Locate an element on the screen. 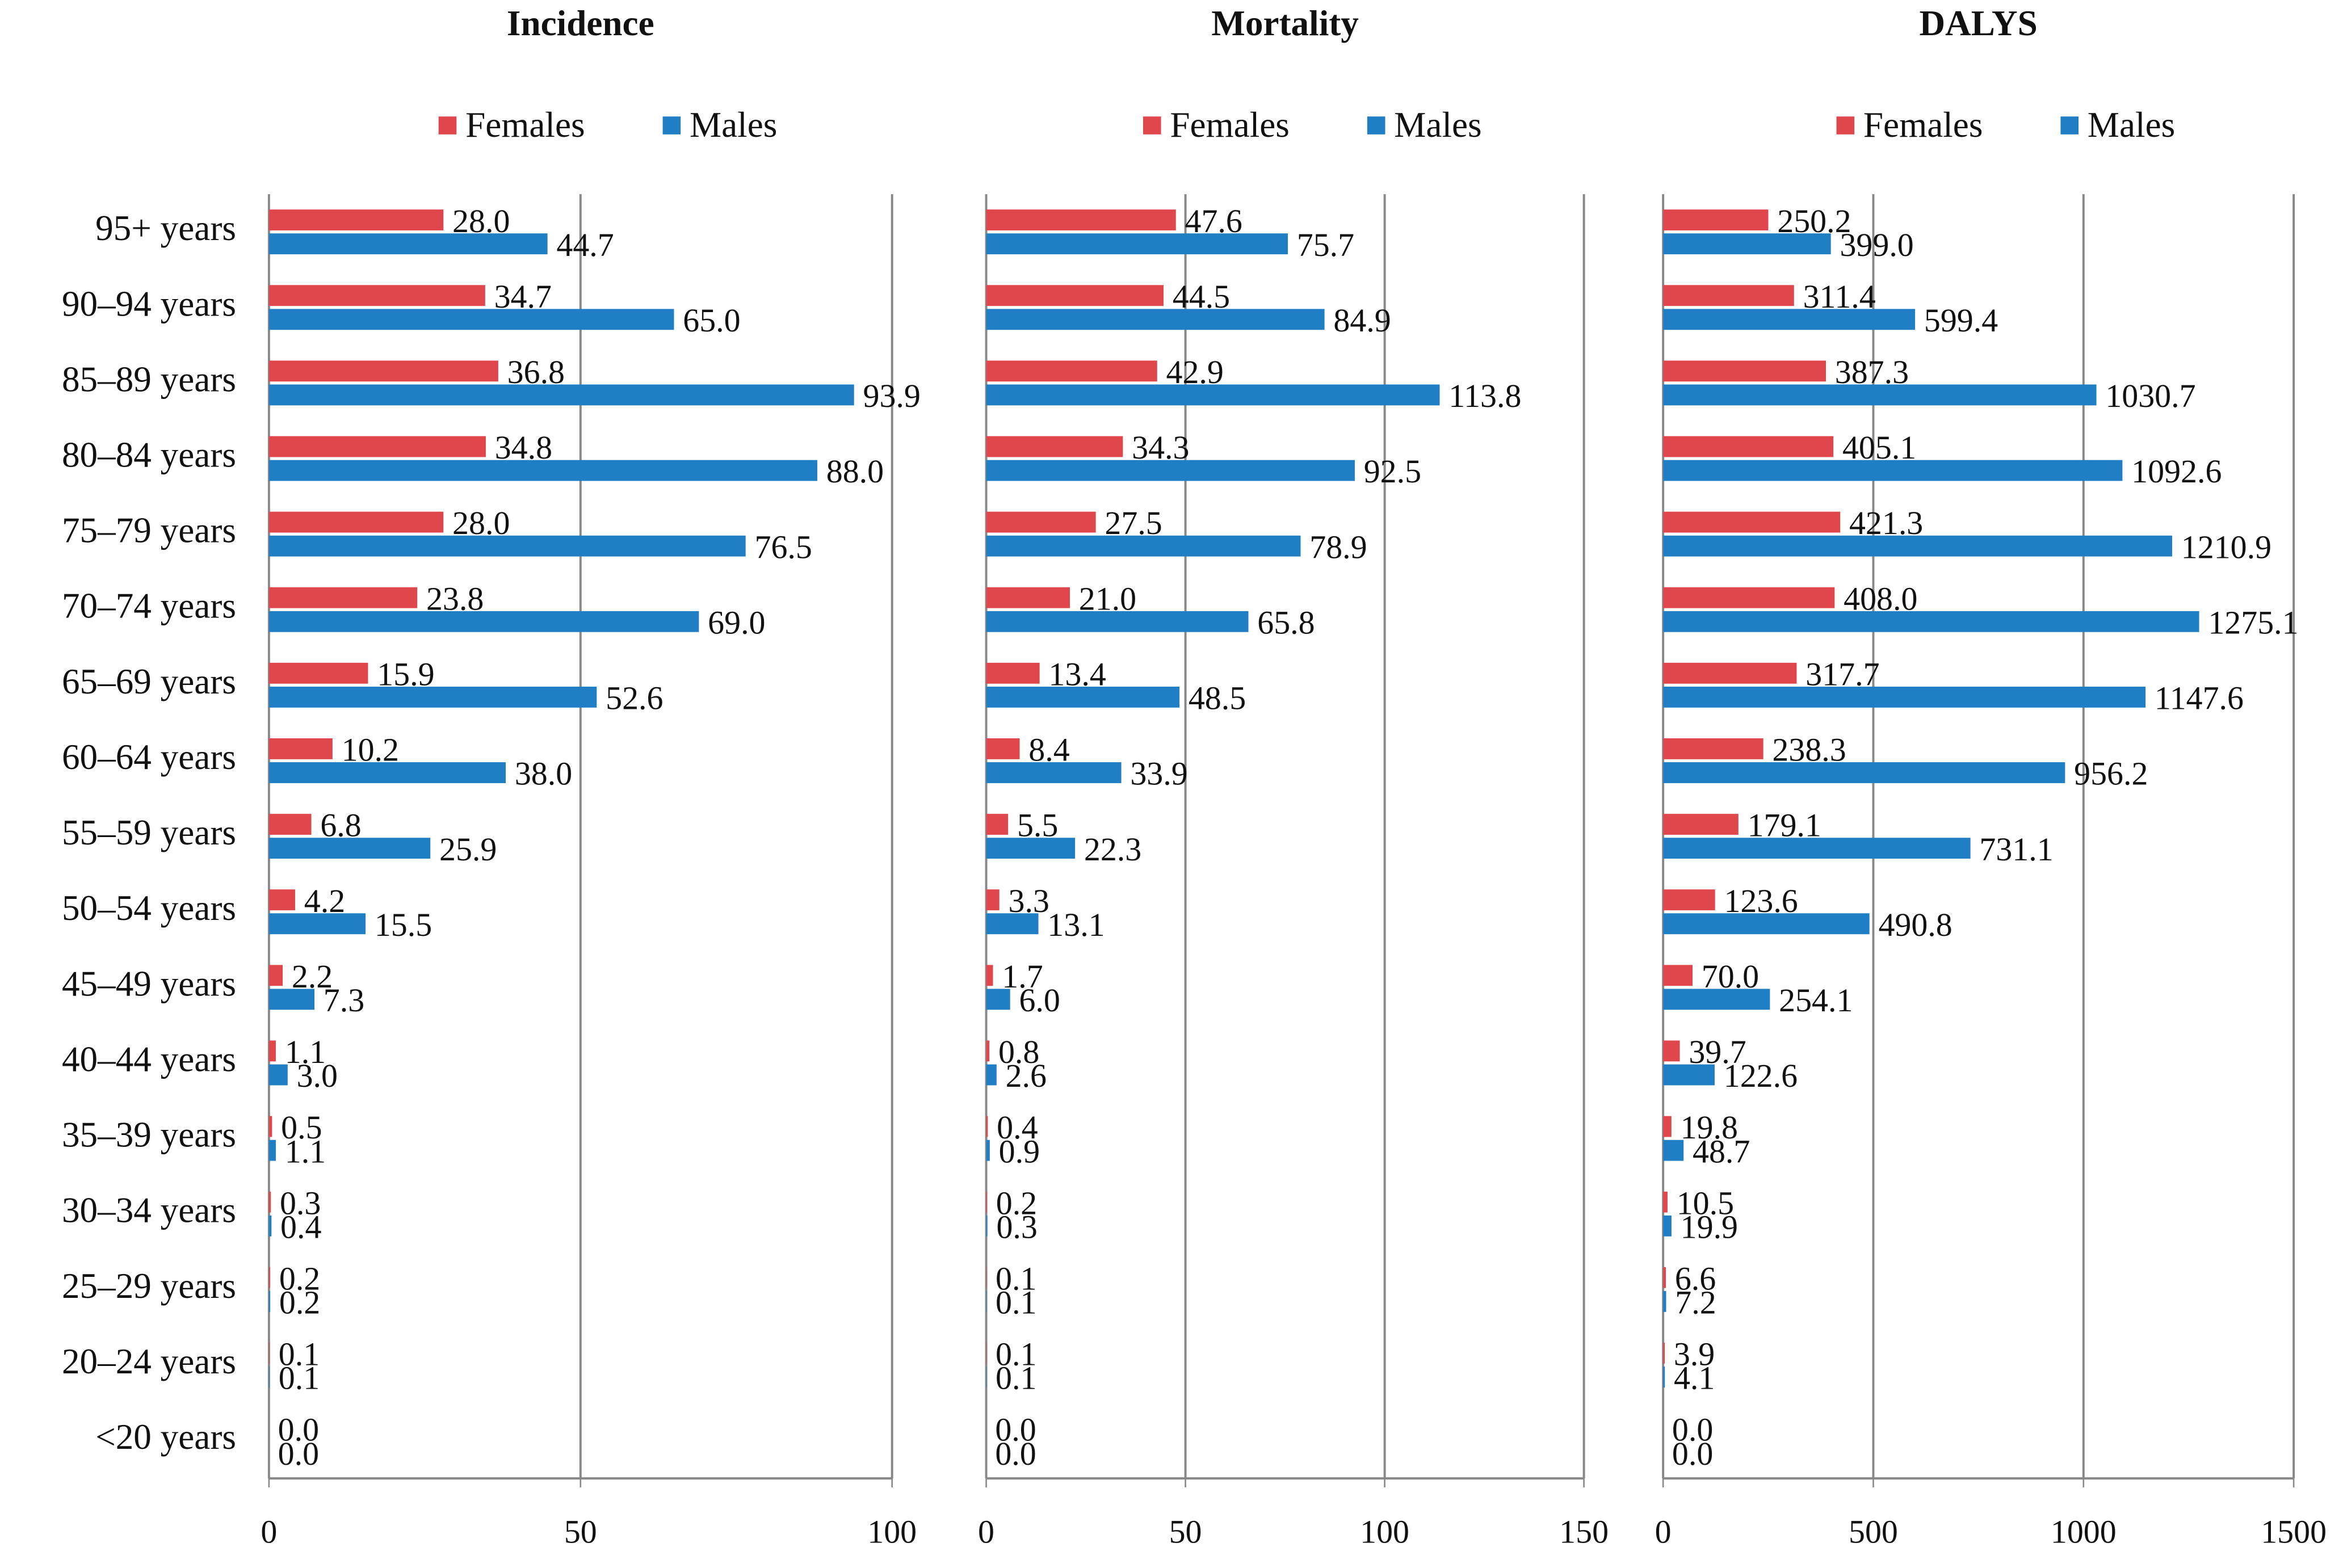 This screenshot has height=1568, width=2343. legend-label: Females is located at coordinates (525, 125).